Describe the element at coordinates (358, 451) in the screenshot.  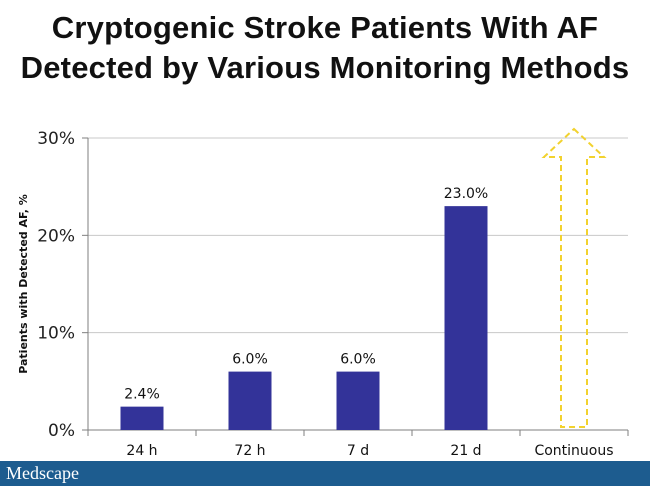
I see `x-tick-label: 7 d` at that location.